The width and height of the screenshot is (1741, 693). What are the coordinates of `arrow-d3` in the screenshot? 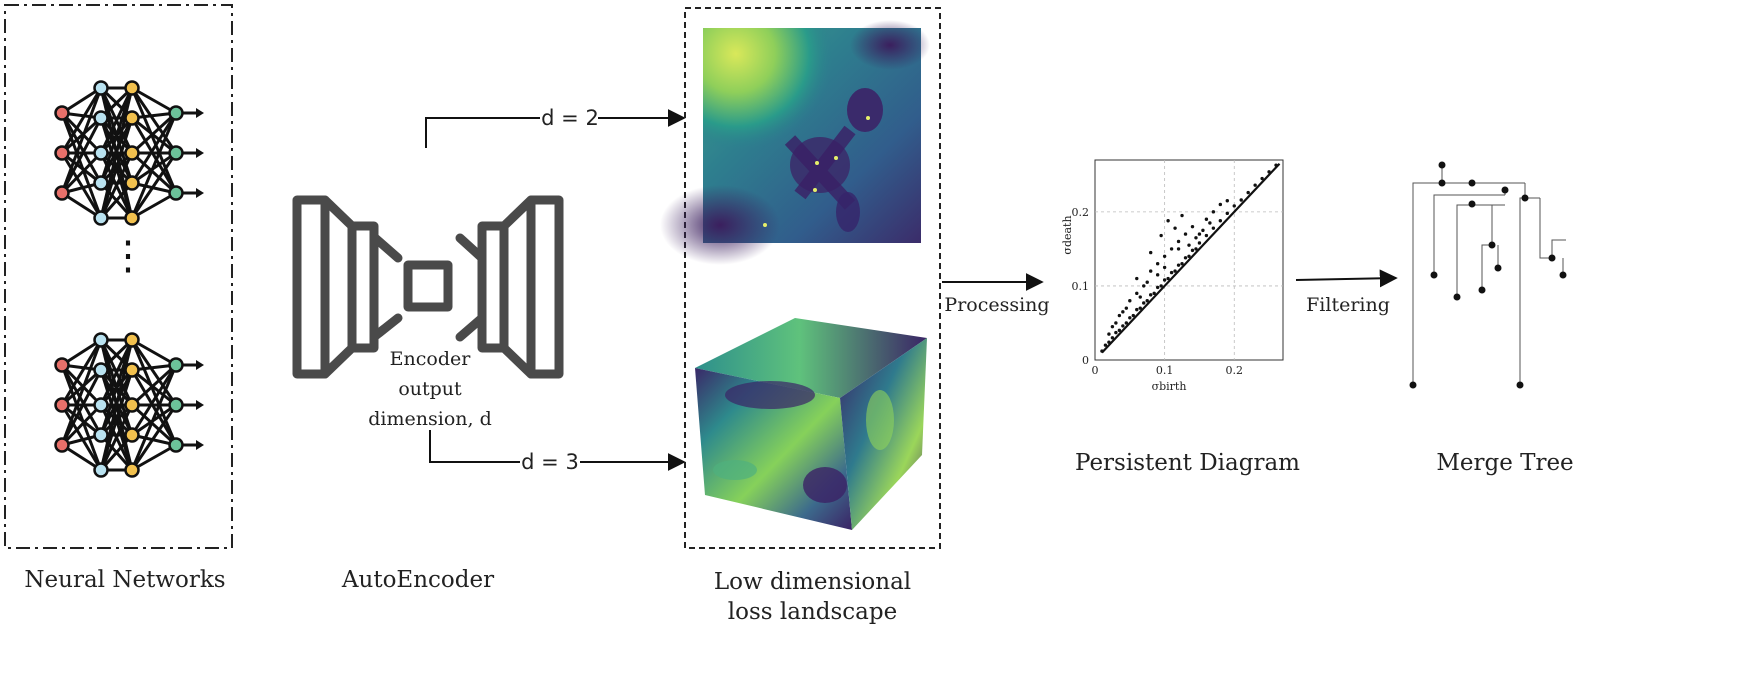 It's located at (474, 446).